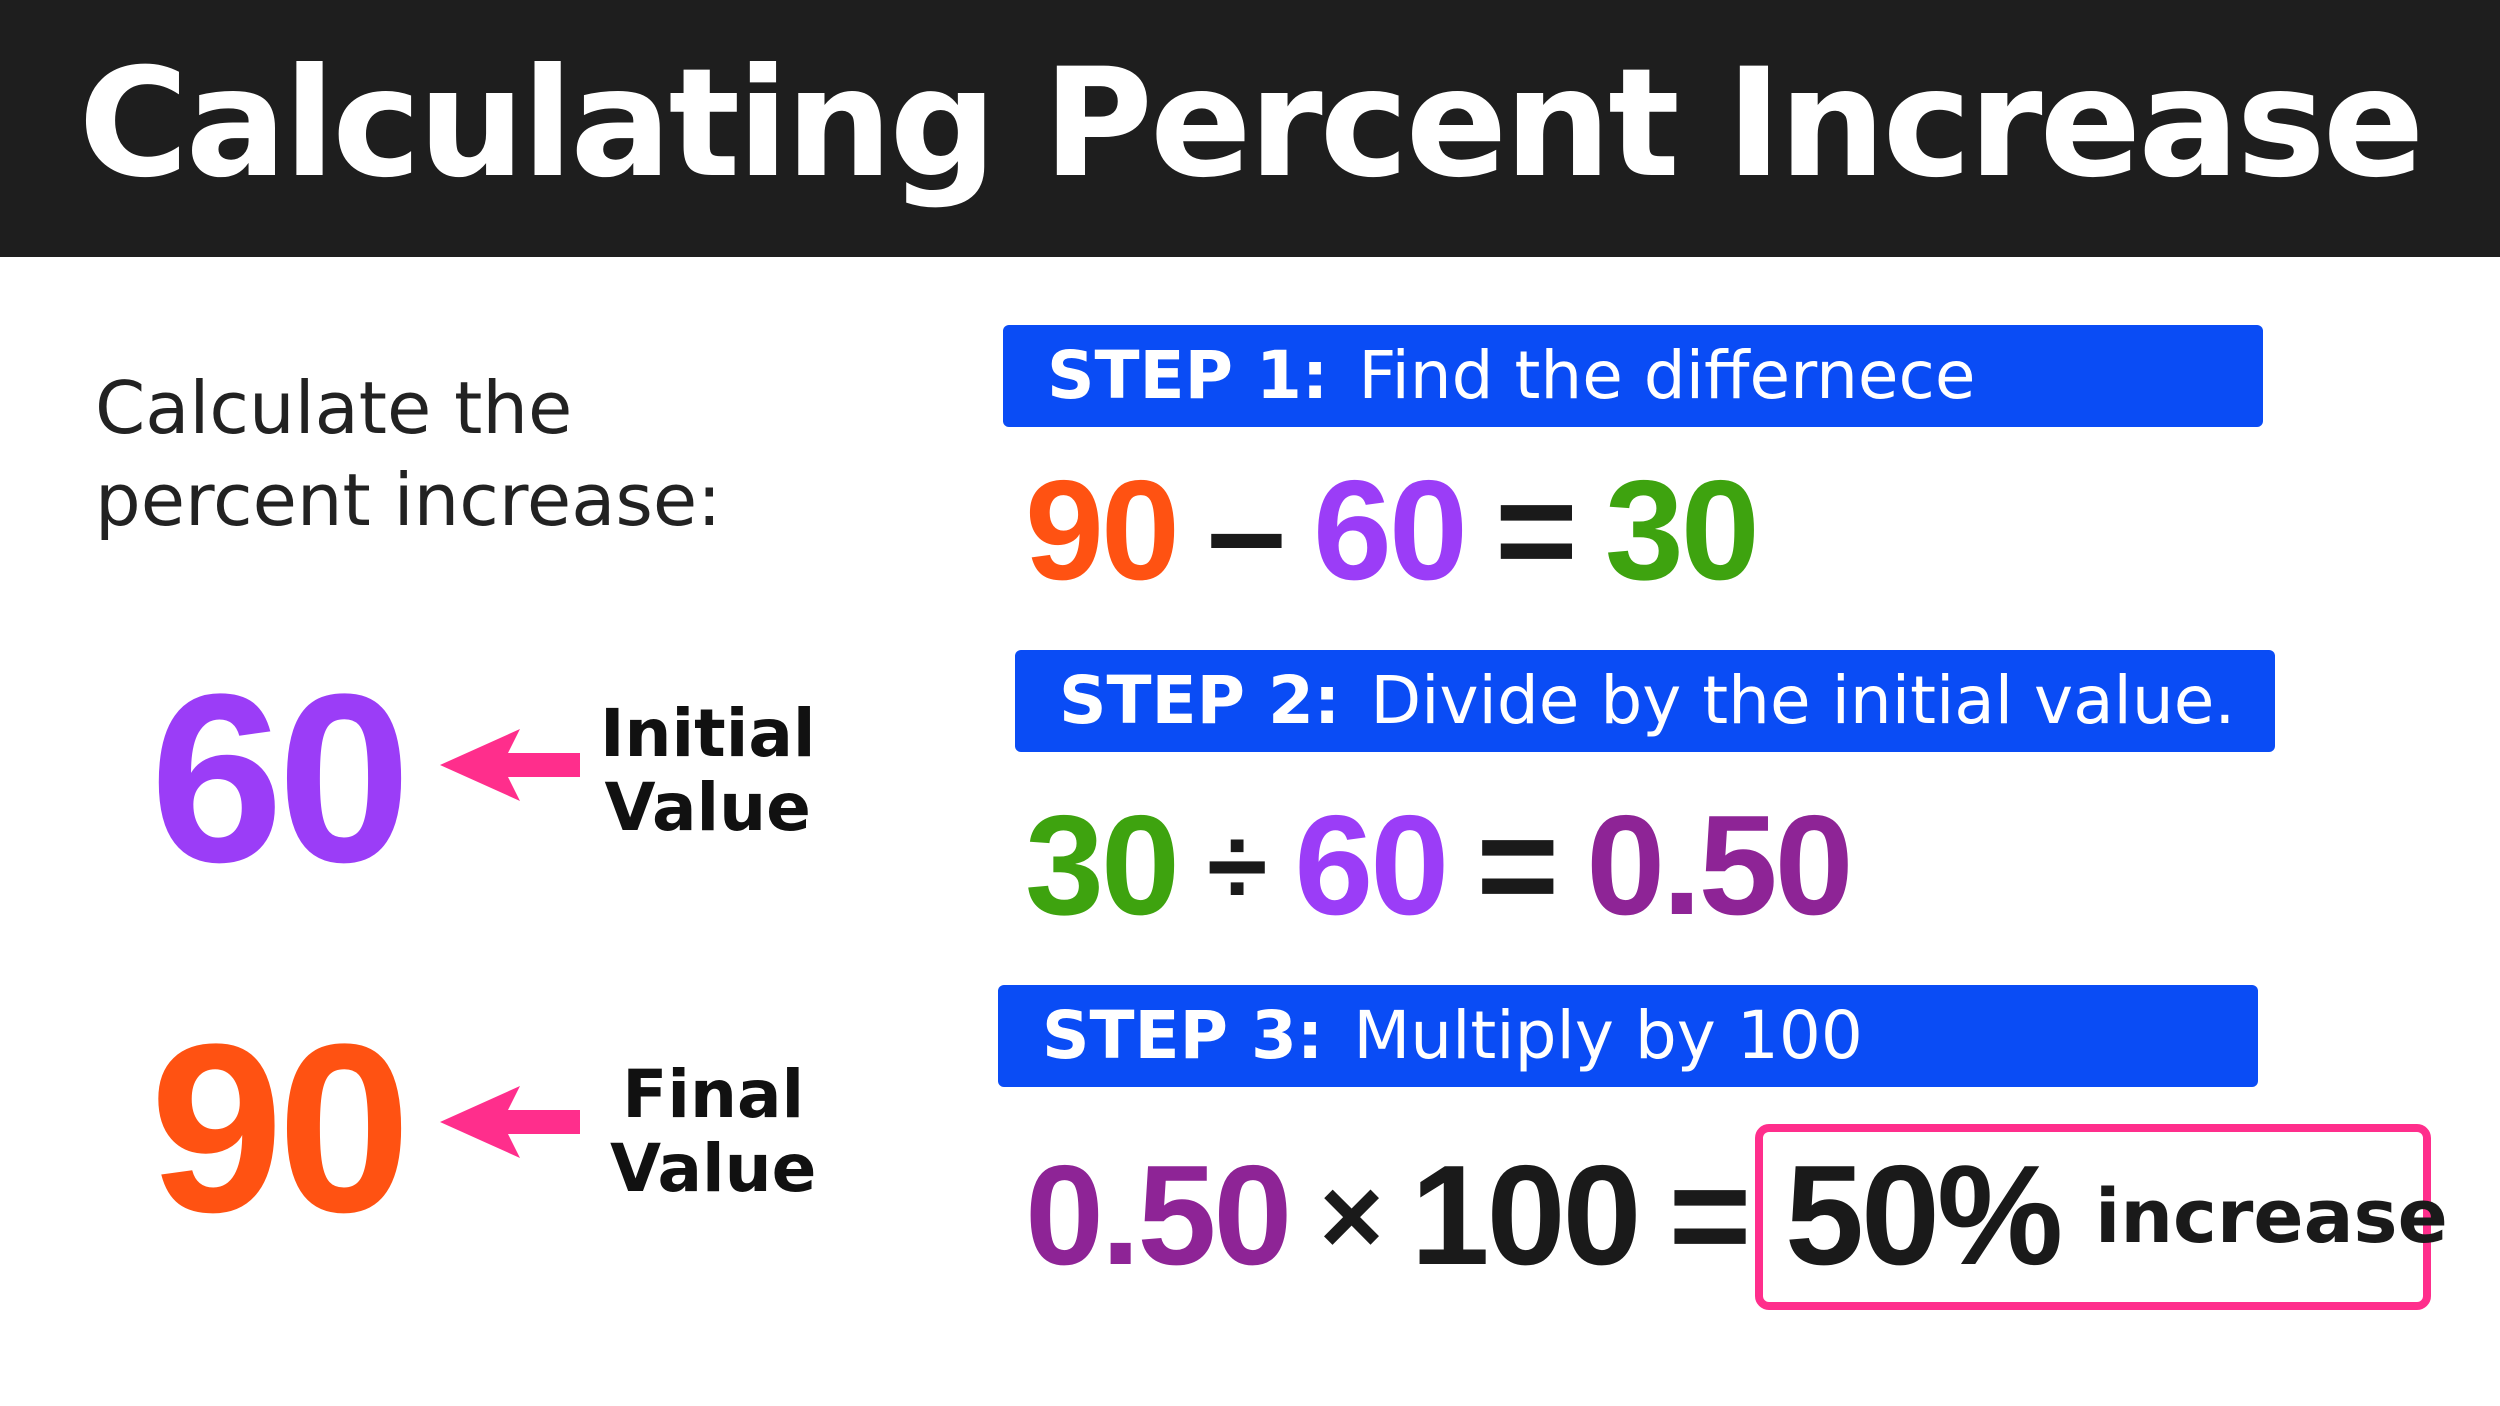  Describe the element at coordinates (1608, 1035) in the screenshot. I see `step-3-text: Multiply by 100` at that location.